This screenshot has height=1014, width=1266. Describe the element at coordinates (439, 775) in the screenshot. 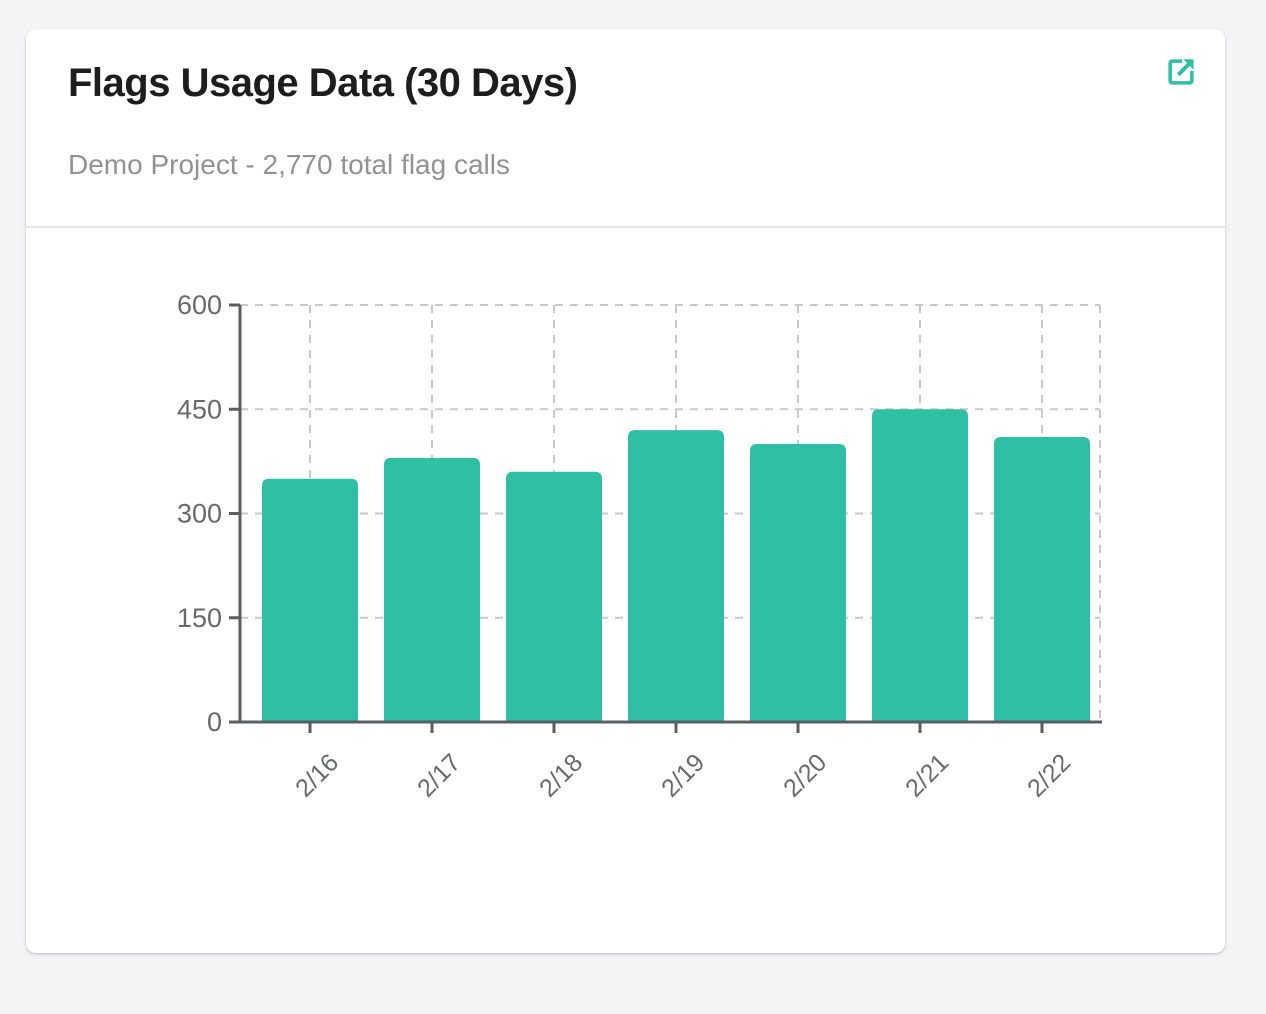

I see `x-tick-label: 2/17` at that location.